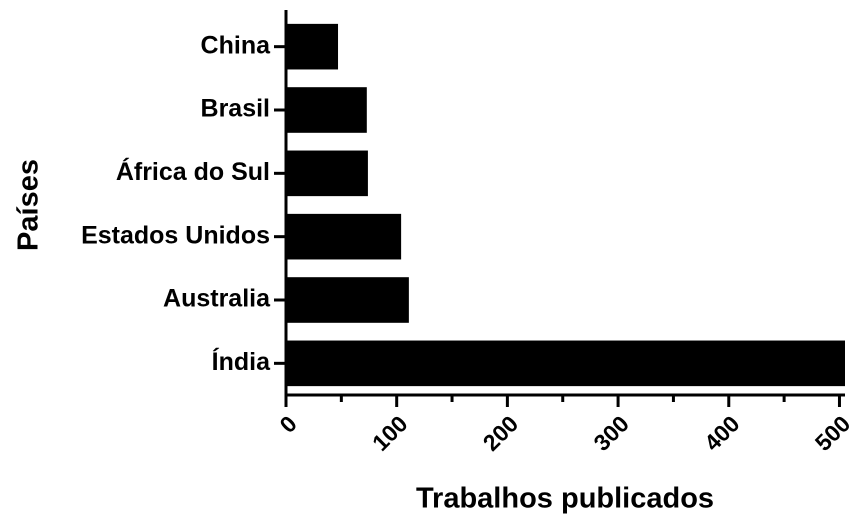 This screenshot has width=855, height=521. What do you see at coordinates (565, 499) in the screenshot?
I see `x-axis-label: Trabalhos publicados` at bounding box center [565, 499].